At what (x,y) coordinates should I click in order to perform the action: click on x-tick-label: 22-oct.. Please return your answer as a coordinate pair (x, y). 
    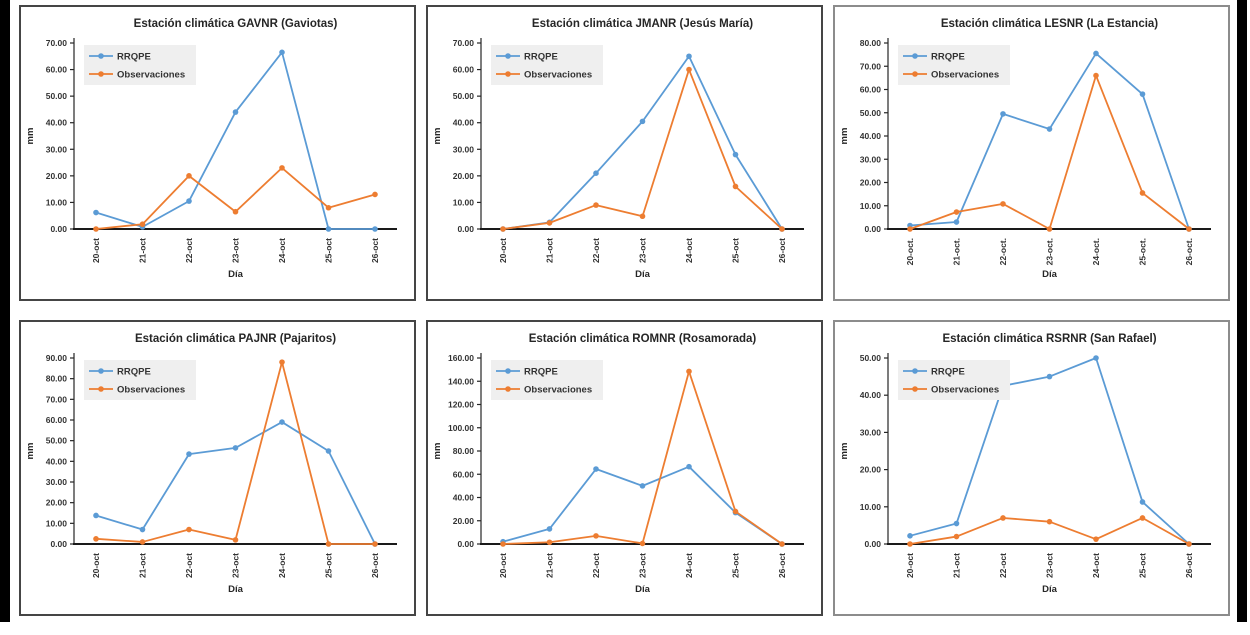
    Looking at the image, I should click on (1003, 251).